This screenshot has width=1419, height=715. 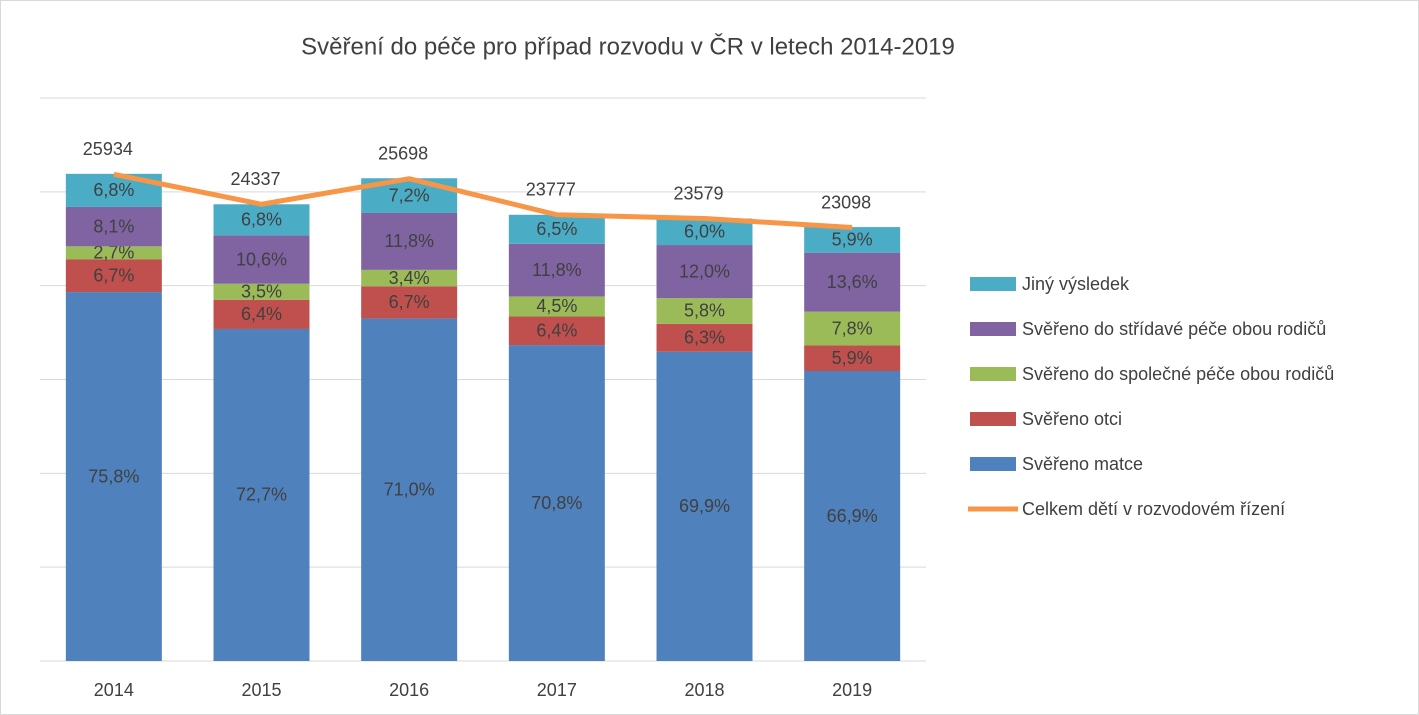 What do you see at coordinates (1082, 464) in the screenshot?
I see `legend-label: Svěřeno matce` at bounding box center [1082, 464].